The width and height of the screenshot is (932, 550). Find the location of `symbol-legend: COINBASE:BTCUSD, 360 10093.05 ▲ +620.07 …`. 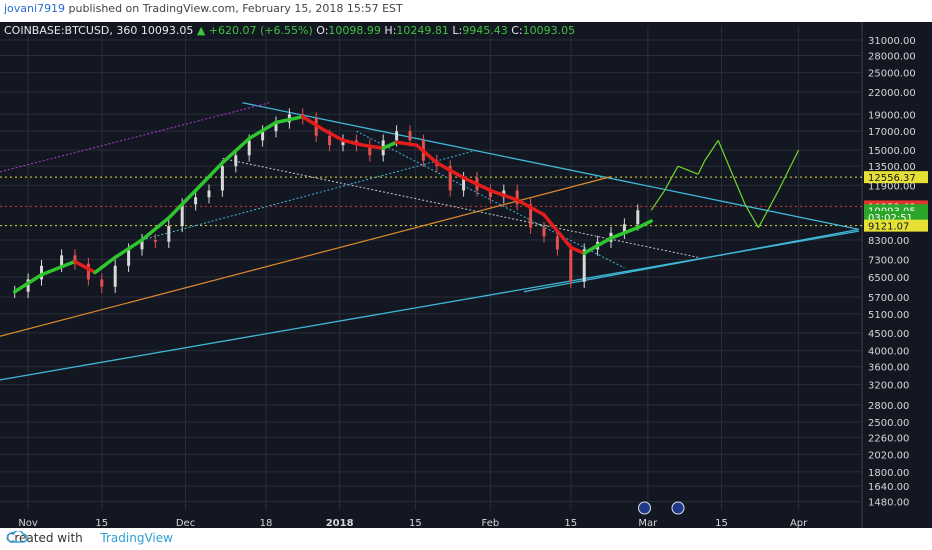

symbol-legend: COINBASE:BTCUSD, 360 10093.05 ▲ +620.07 … is located at coordinates (289, 30).